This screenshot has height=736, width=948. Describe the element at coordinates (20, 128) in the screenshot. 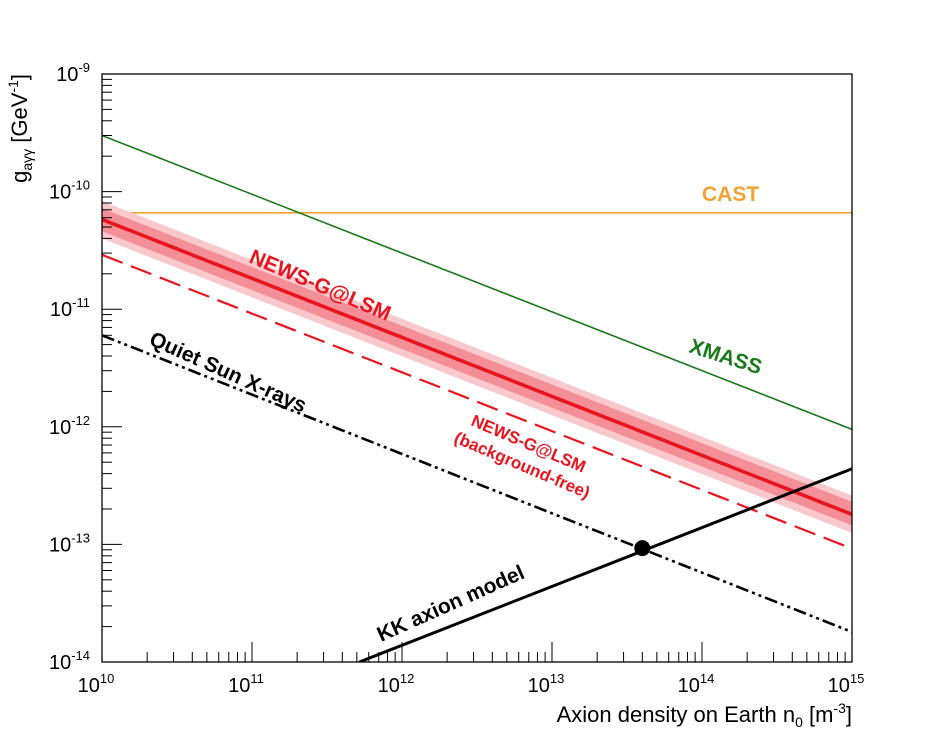

I see `y-axis-title: gaγγ [GeV-1]` at that location.